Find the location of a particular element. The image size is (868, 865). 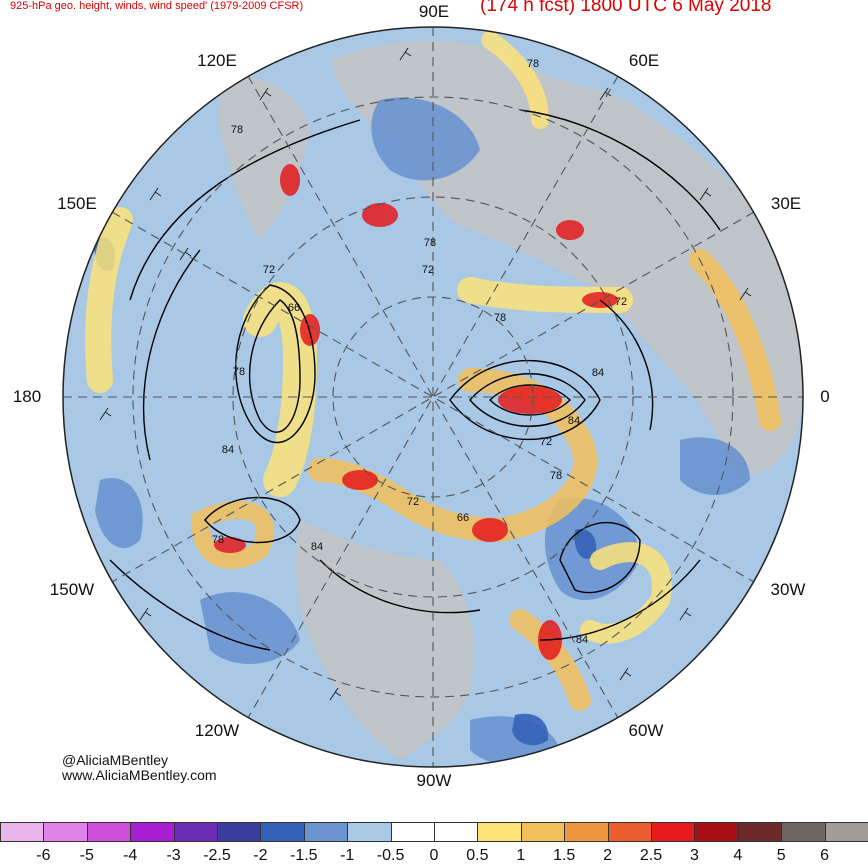

colorbar-tick-label: -4 is located at coordinates (130, 855).